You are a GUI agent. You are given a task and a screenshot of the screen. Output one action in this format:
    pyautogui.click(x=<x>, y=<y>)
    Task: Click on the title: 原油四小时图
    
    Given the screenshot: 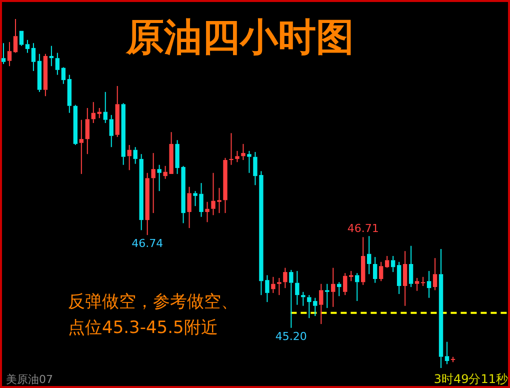 What is the action you would take?
    pyautogui.click(x=240, y=37)
    